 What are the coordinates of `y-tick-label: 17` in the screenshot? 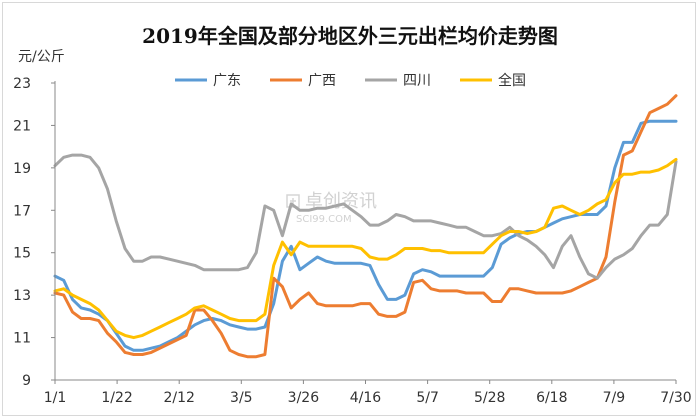 It's located at (22, 211).